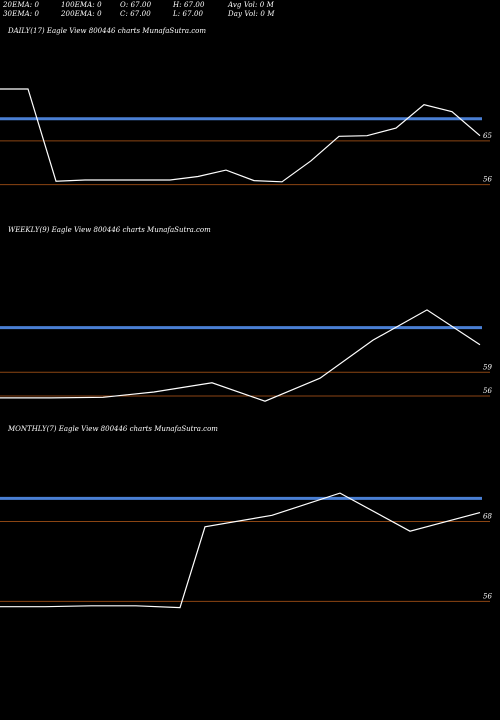 The height and width of the screenshot is (720, 500). Describe the element at coordinates (487, 136) in the screenshot. I see `daily-level-label-0: 65` at that location.